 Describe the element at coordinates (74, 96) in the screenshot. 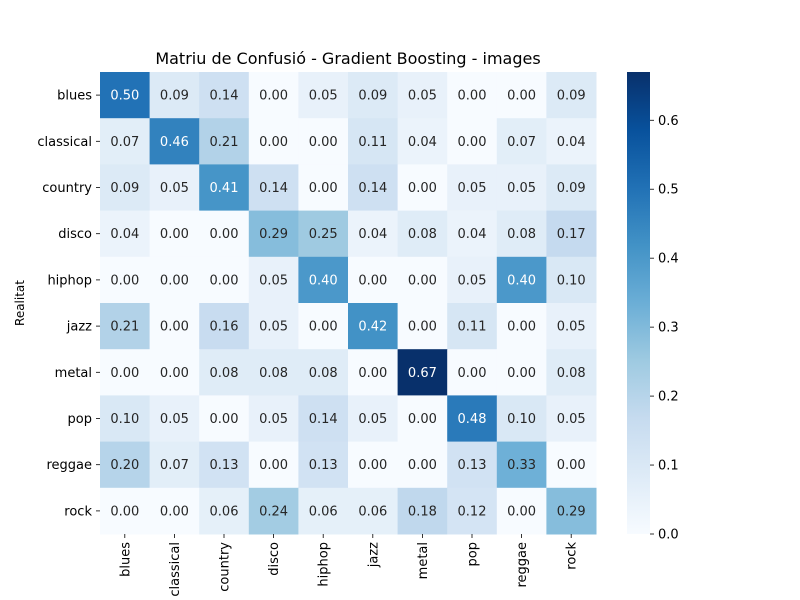

I see `y-tick-label: blues` at that location.